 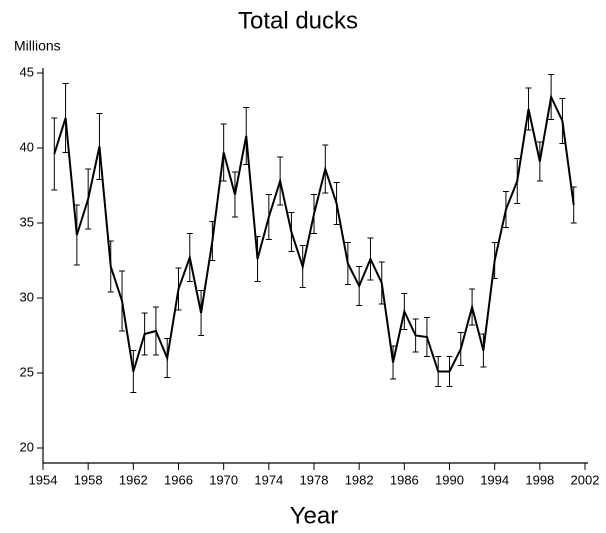 What do you see at coordinates (223, 479) in the screenshot?
I see `x-tick-label: 1970` at bounding box center [223, 479].